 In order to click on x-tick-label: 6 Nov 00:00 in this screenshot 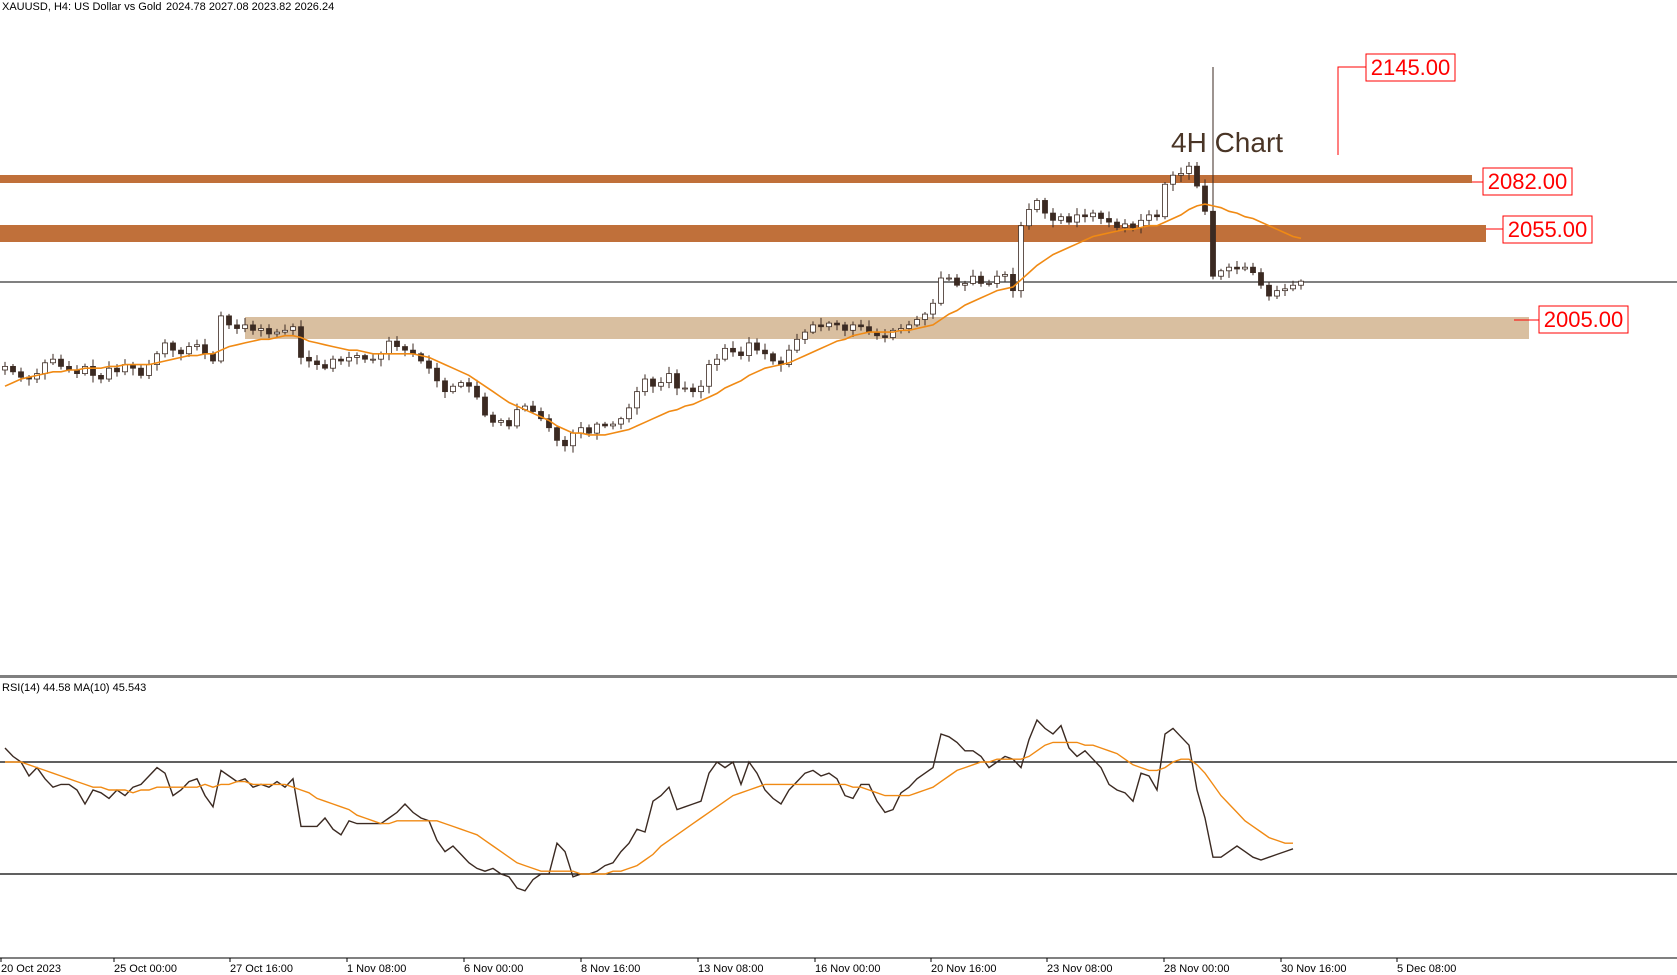, I will do `click(493, 969)`.